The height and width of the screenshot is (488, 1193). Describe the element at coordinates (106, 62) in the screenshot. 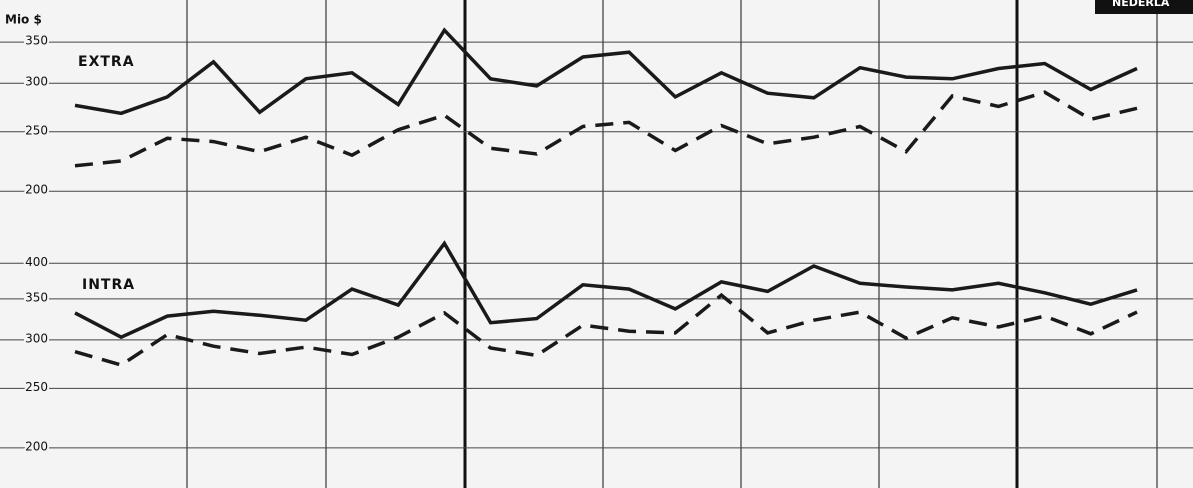

I see `panel-title: EXTRA` at that location.